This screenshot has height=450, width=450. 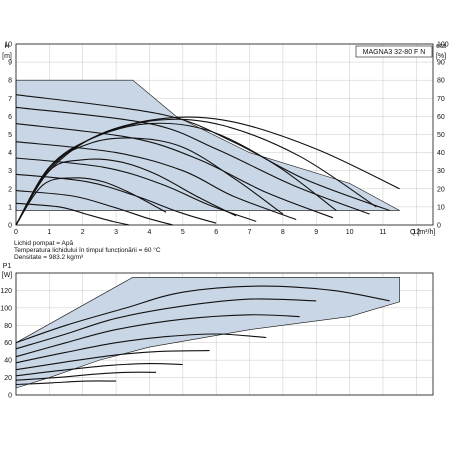 What do you see at coordinates (250, 232) in the screenshot?
I see `x-tick-label: 7` at bounding box center [250, 232].